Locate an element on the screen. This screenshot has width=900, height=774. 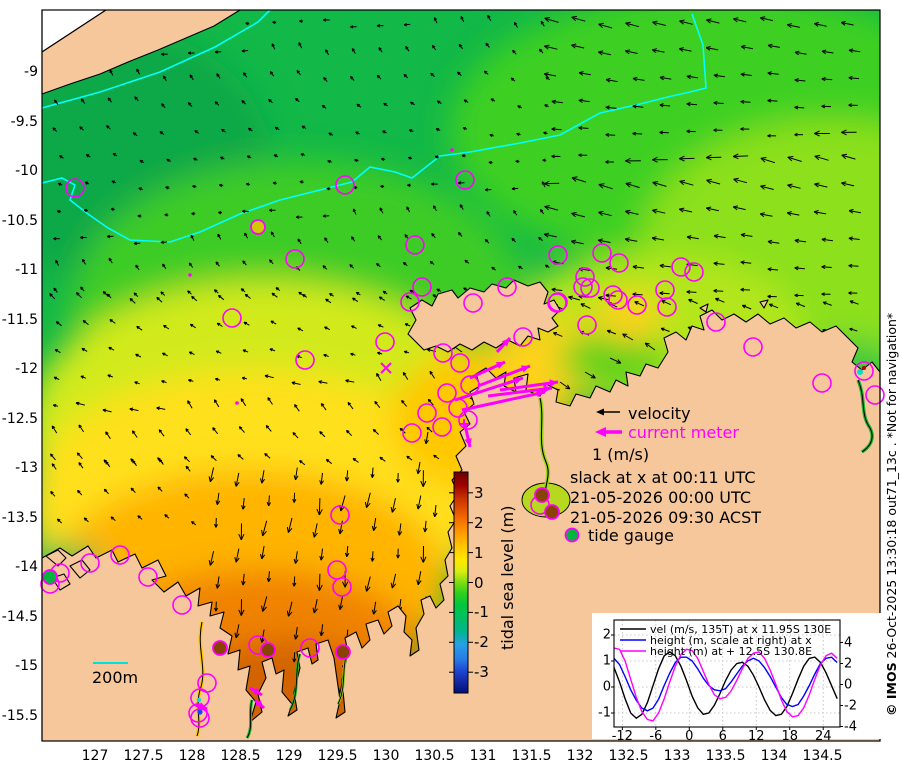
lat-tick: -12 is located at coordinates (26, 369).